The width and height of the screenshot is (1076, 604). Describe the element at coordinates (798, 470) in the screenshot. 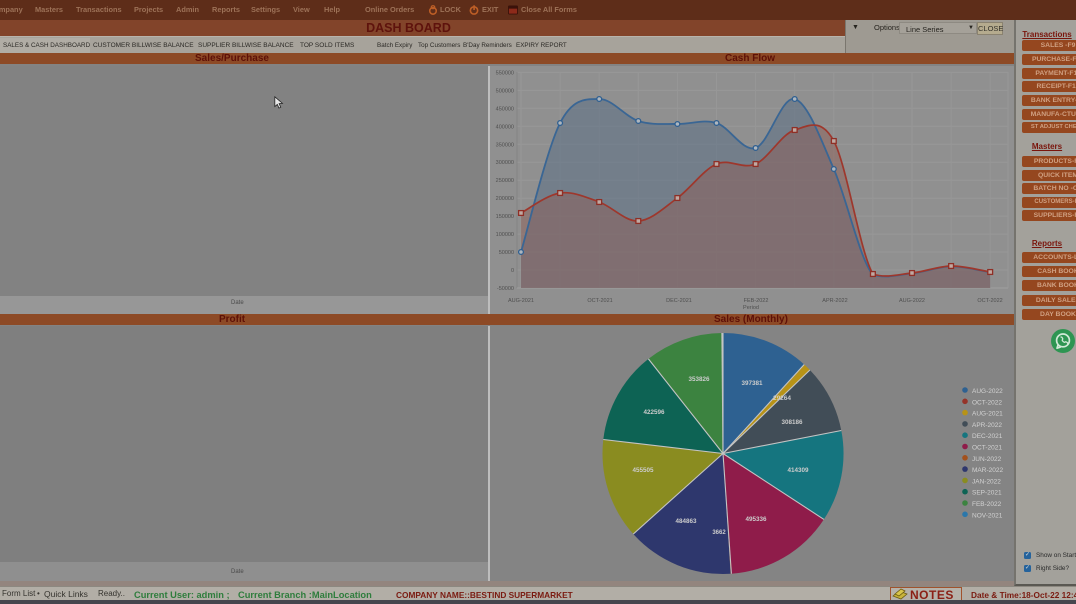

I see `svg-text: 414309` at that location.